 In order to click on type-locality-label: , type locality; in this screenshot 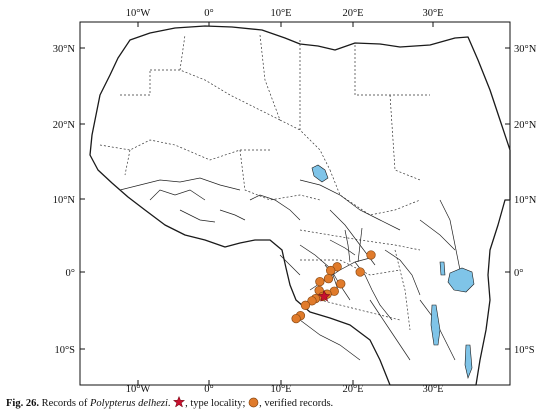, I will do `click(215, 403)`.